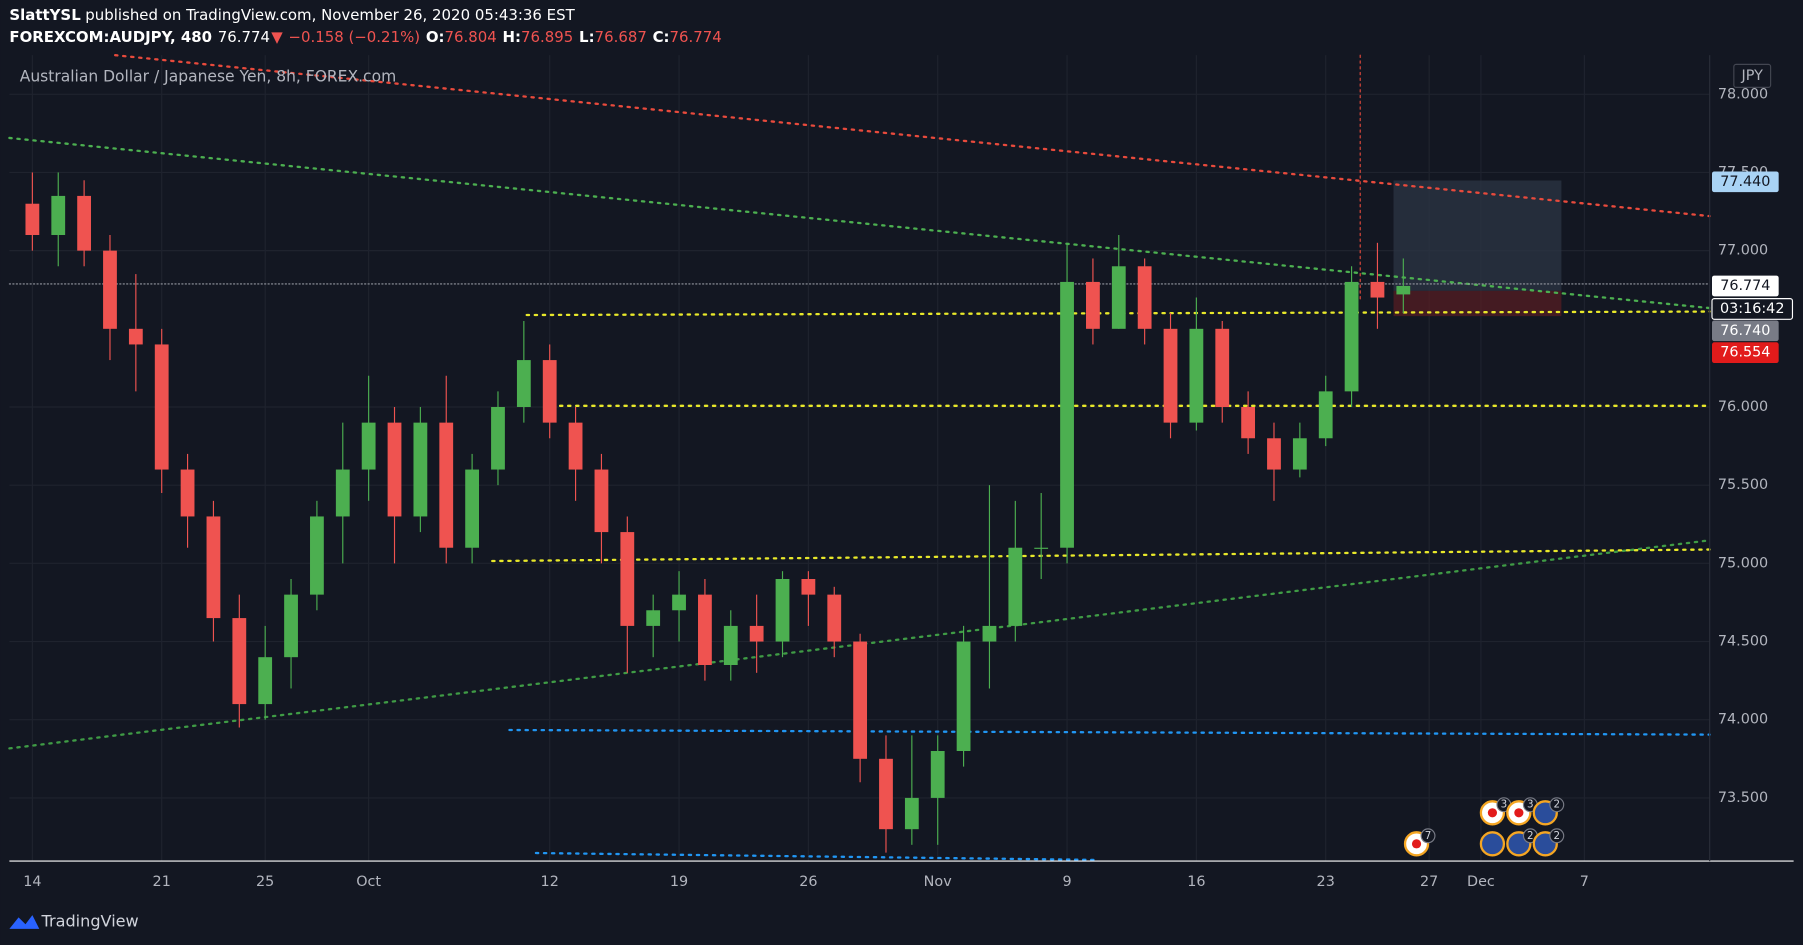 The height and width of the screenshot is (945, 1803). Describe the element at coordinates (90, 921) in the screenshot. I see `brand-name: TradingView` at that location.